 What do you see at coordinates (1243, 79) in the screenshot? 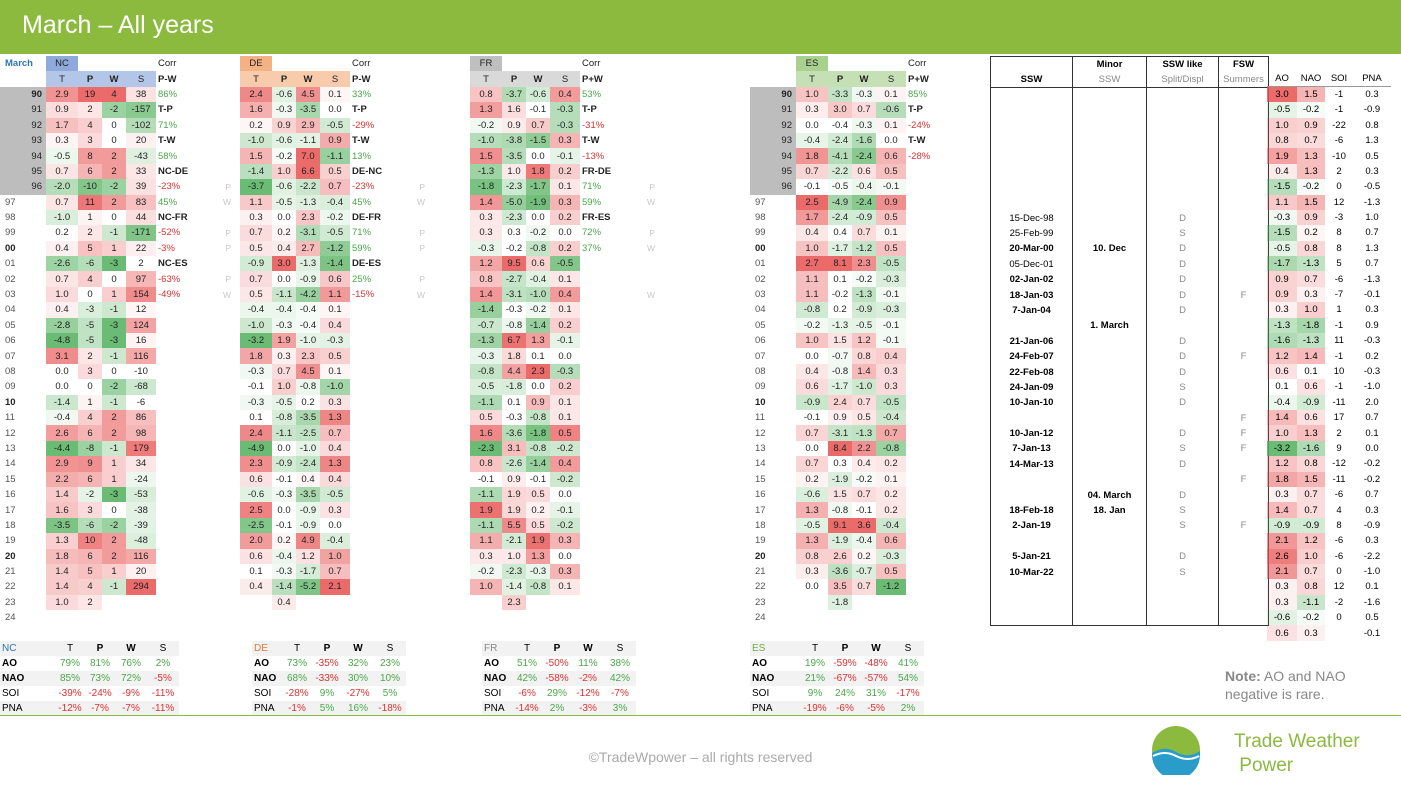
I see `ssw-subheader: Summers` at bounding box center [1243, 79].